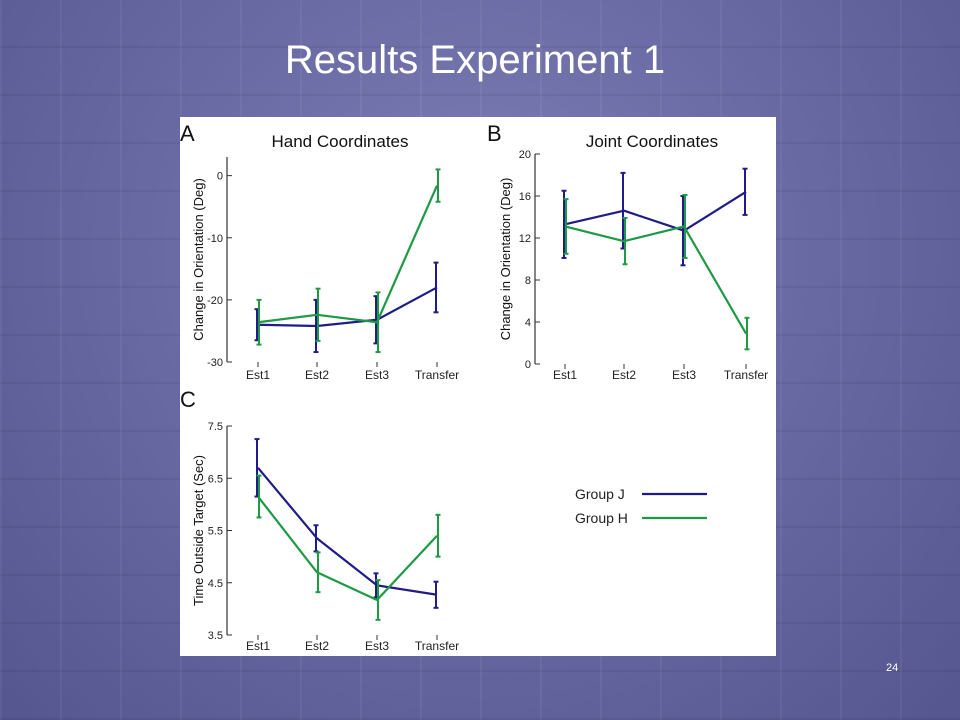 The image size is (960, 720). I want to click on panel-b-y-tick-label: 0, so click(528, 365).